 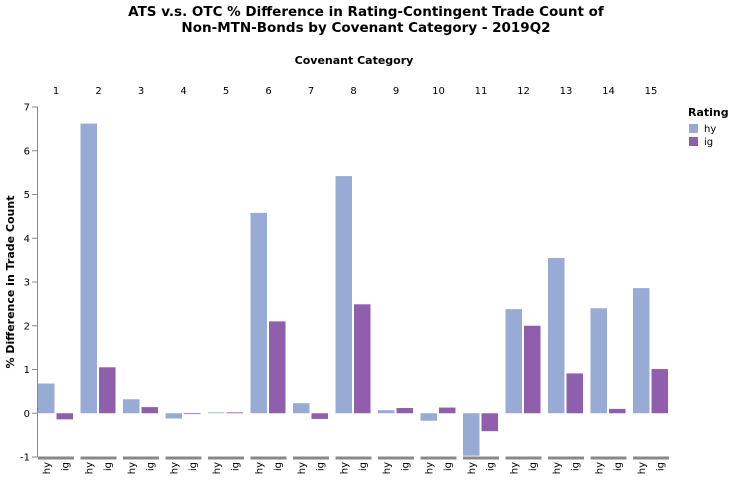 What do you see at coordinates (27, 108) in the screenshot?
I see `y-tick-label: 7` at bounding box center [27, 108].